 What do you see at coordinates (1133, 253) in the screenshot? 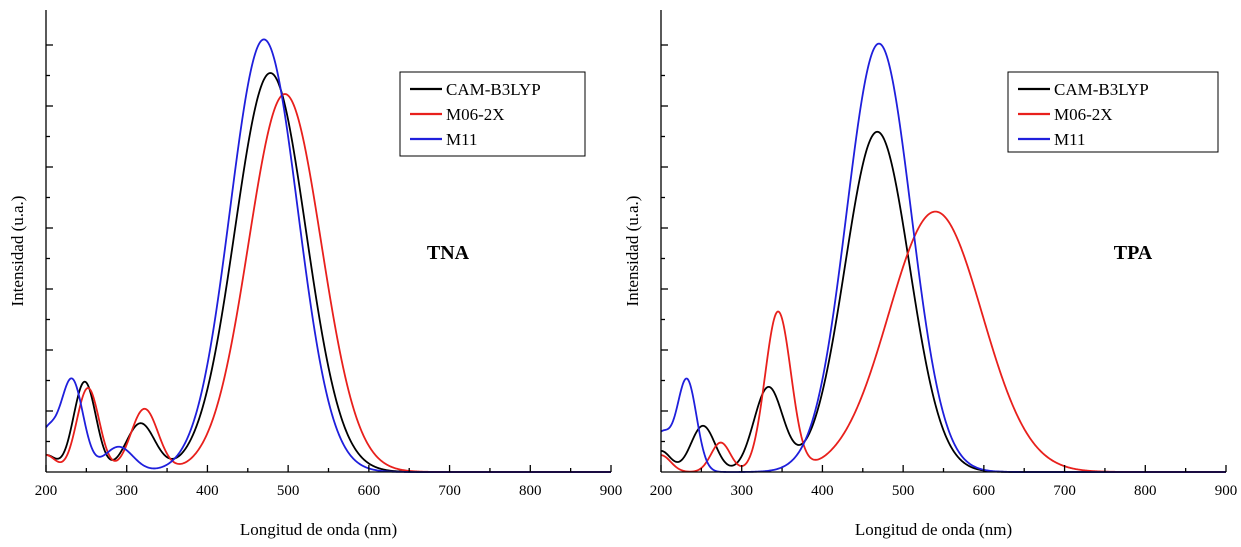
I see `panel-label: TPA` at bounding box center [1133, 253].